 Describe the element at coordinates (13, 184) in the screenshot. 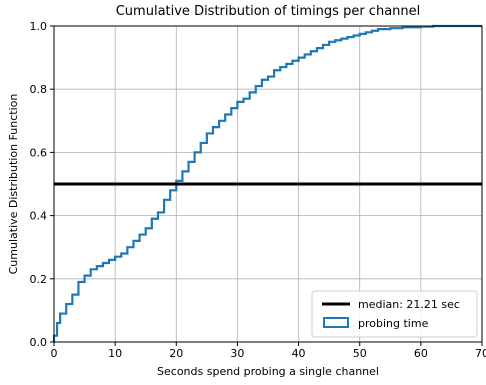

I see `y-axis-title: Cumulative Distribution Function` at that location.